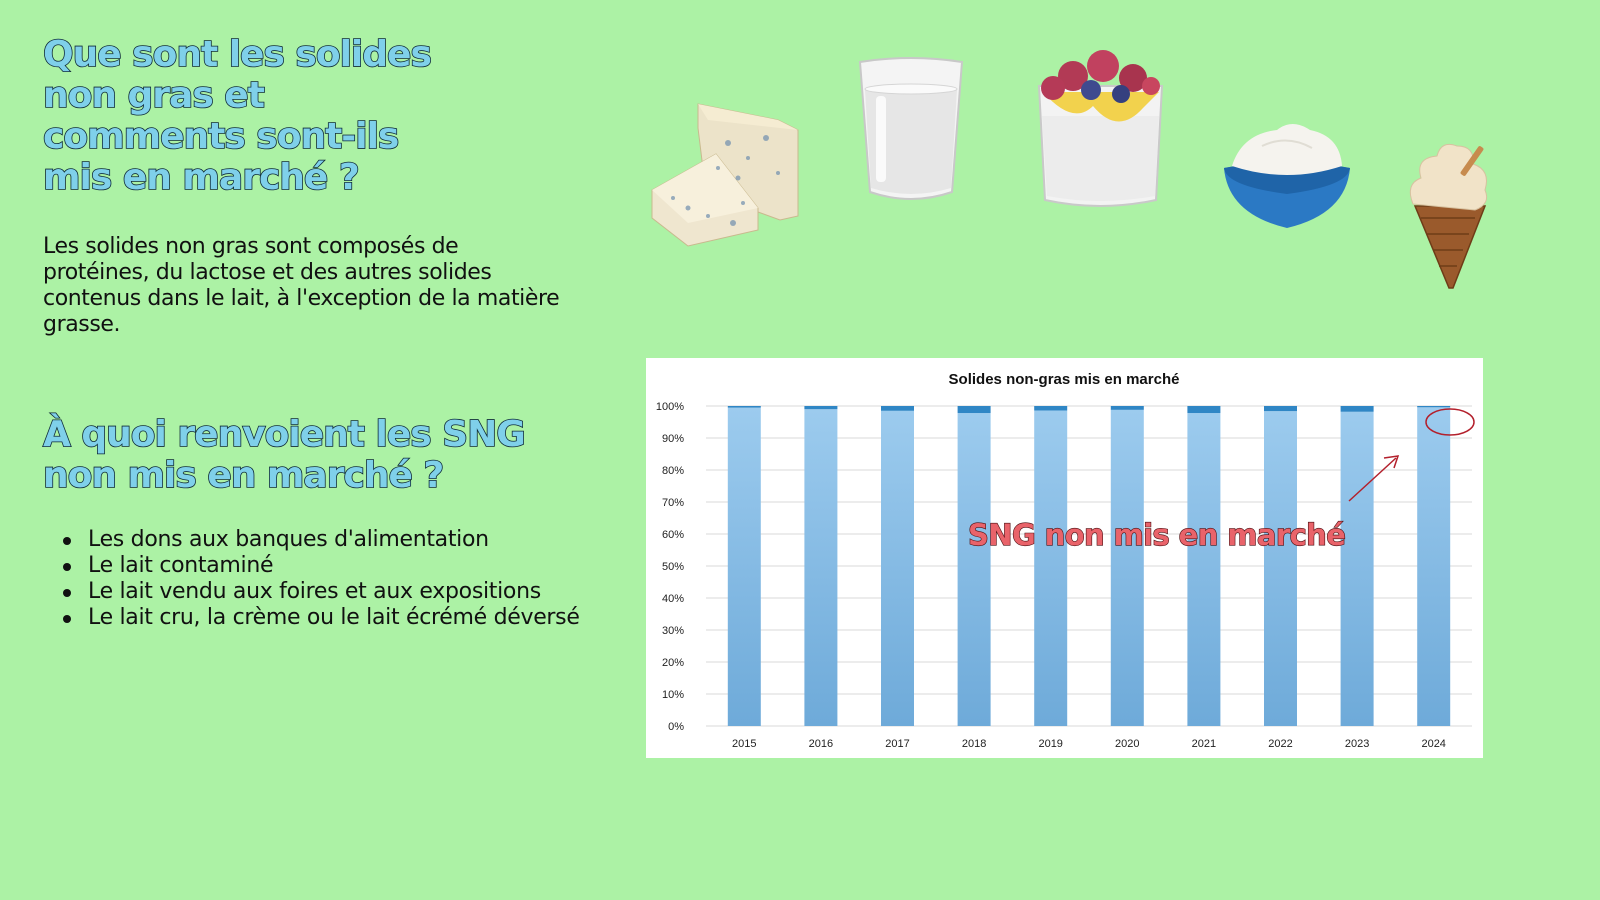  Describe the element at coordinates (673, 535) in the screenshot. I see `y-tick-label: 60%` at that location.